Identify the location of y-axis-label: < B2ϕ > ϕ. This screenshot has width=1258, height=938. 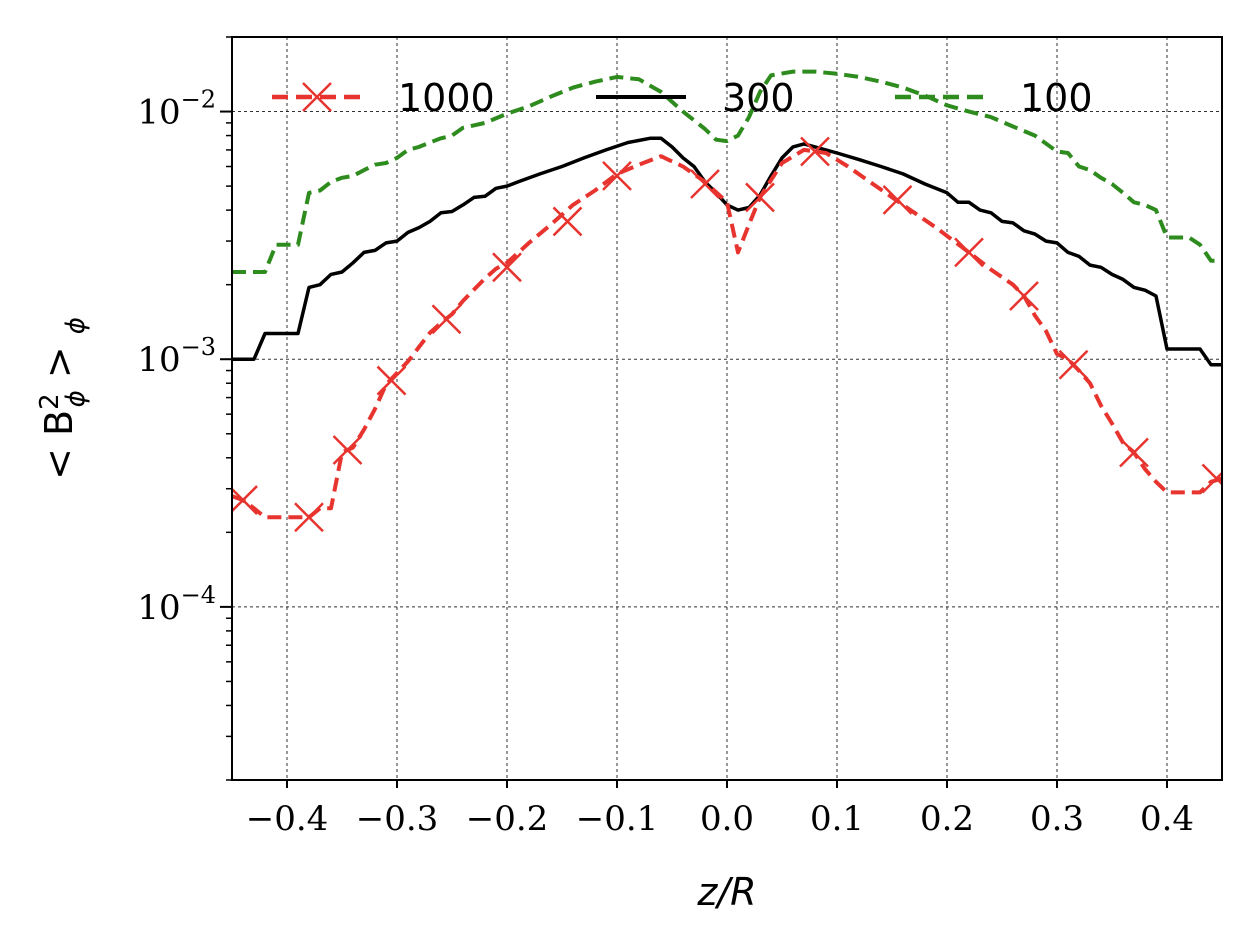
(63, 398).